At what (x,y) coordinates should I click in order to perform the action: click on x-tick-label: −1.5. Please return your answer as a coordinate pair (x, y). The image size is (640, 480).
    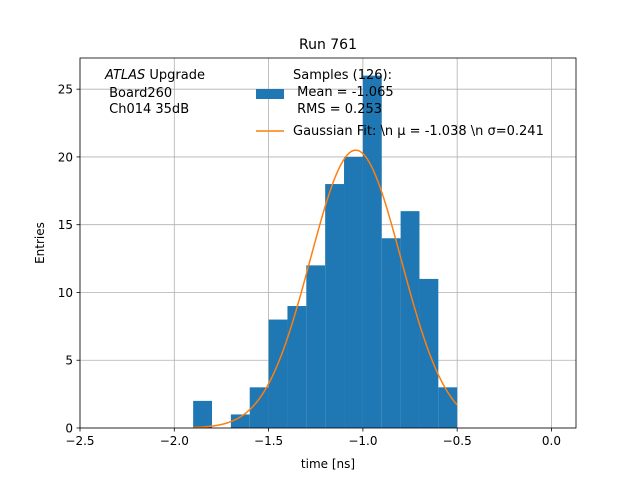
    Looking at the image, I should click on (268, 441).